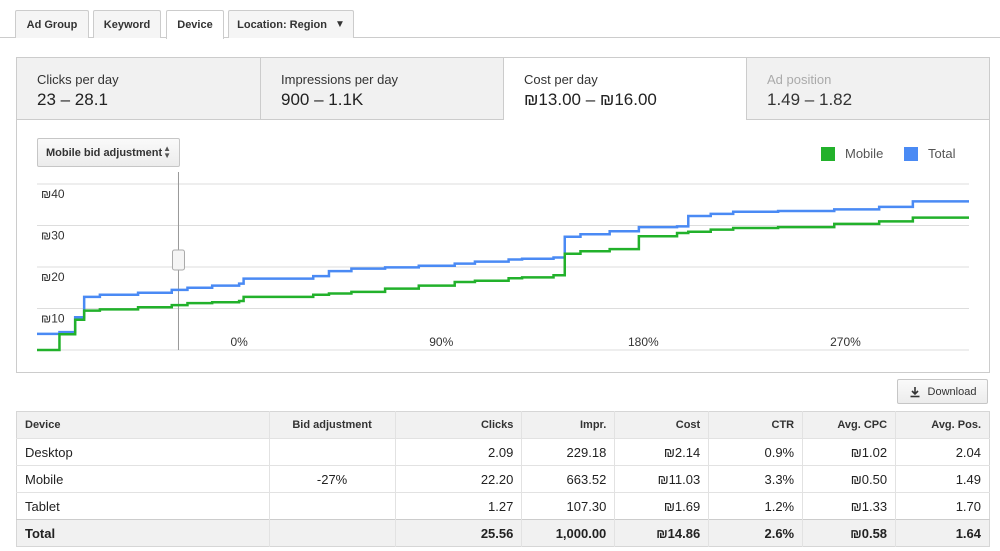  I want to click on cell-ctr: 1.2%, so click(756, 506).